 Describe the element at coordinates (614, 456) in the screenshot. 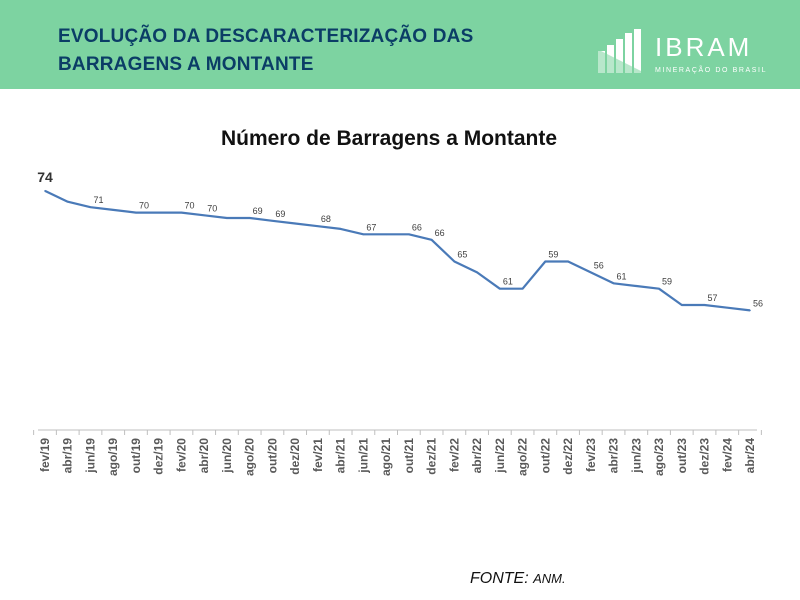

I see `x-tick-label: abr/23` at that location.